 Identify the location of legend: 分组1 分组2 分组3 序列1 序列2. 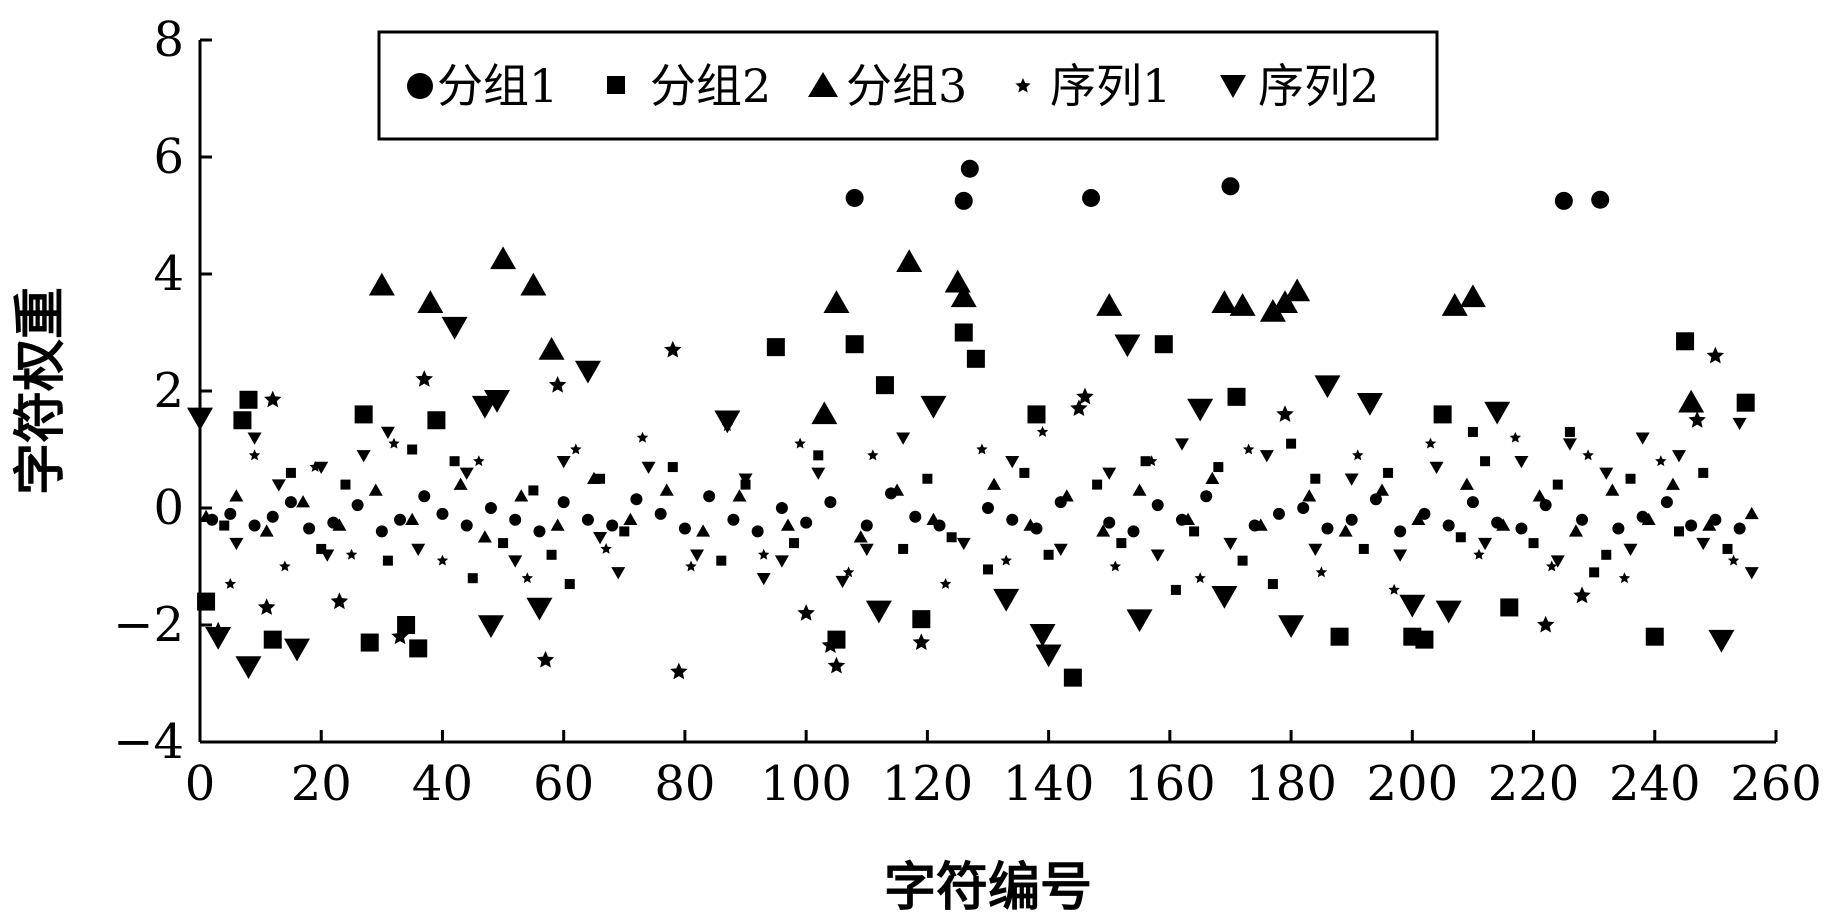
(908, 85).